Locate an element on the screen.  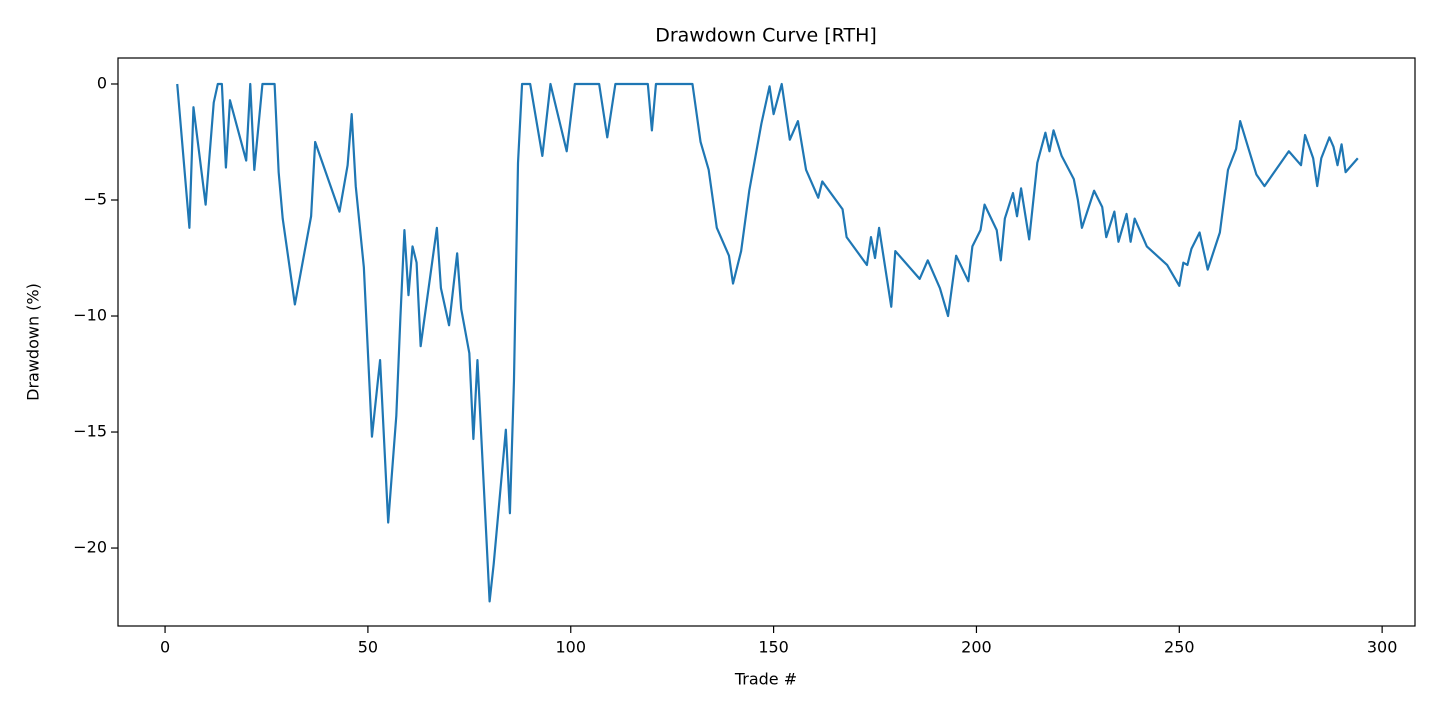
y-axis-label: Drawdown (%) is located at coordinates (33, 342).